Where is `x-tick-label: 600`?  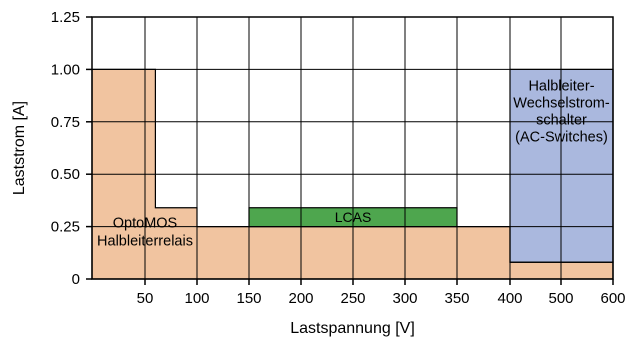 x-tick-label: 600 is located at coordinates (612, 298).